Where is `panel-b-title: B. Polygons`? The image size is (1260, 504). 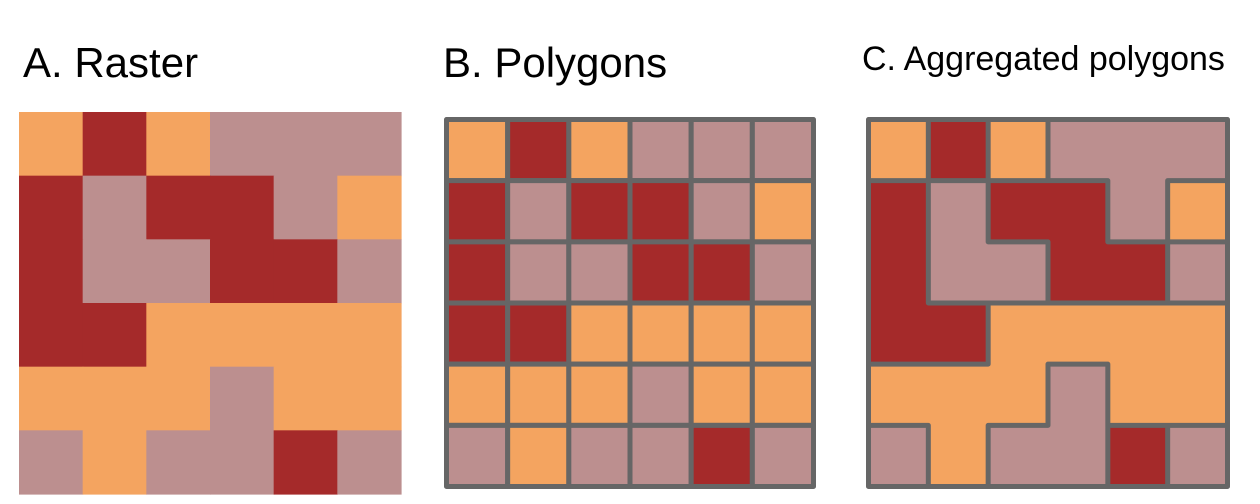 panel-b-title: B. Polygons is located at coordinates (555, 62).